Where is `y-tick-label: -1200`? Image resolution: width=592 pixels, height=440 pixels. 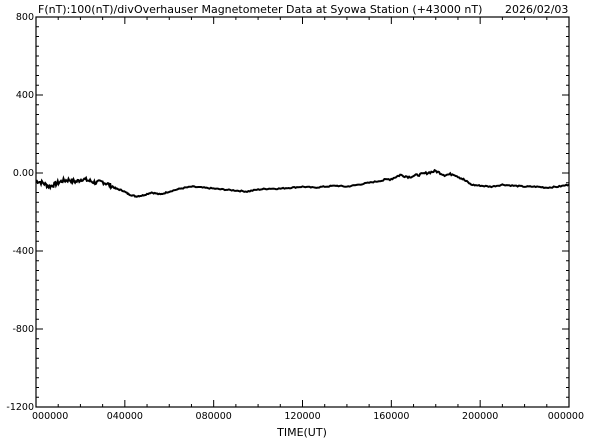
y-tick-label: -1200 is located at coordinates (20, 407).